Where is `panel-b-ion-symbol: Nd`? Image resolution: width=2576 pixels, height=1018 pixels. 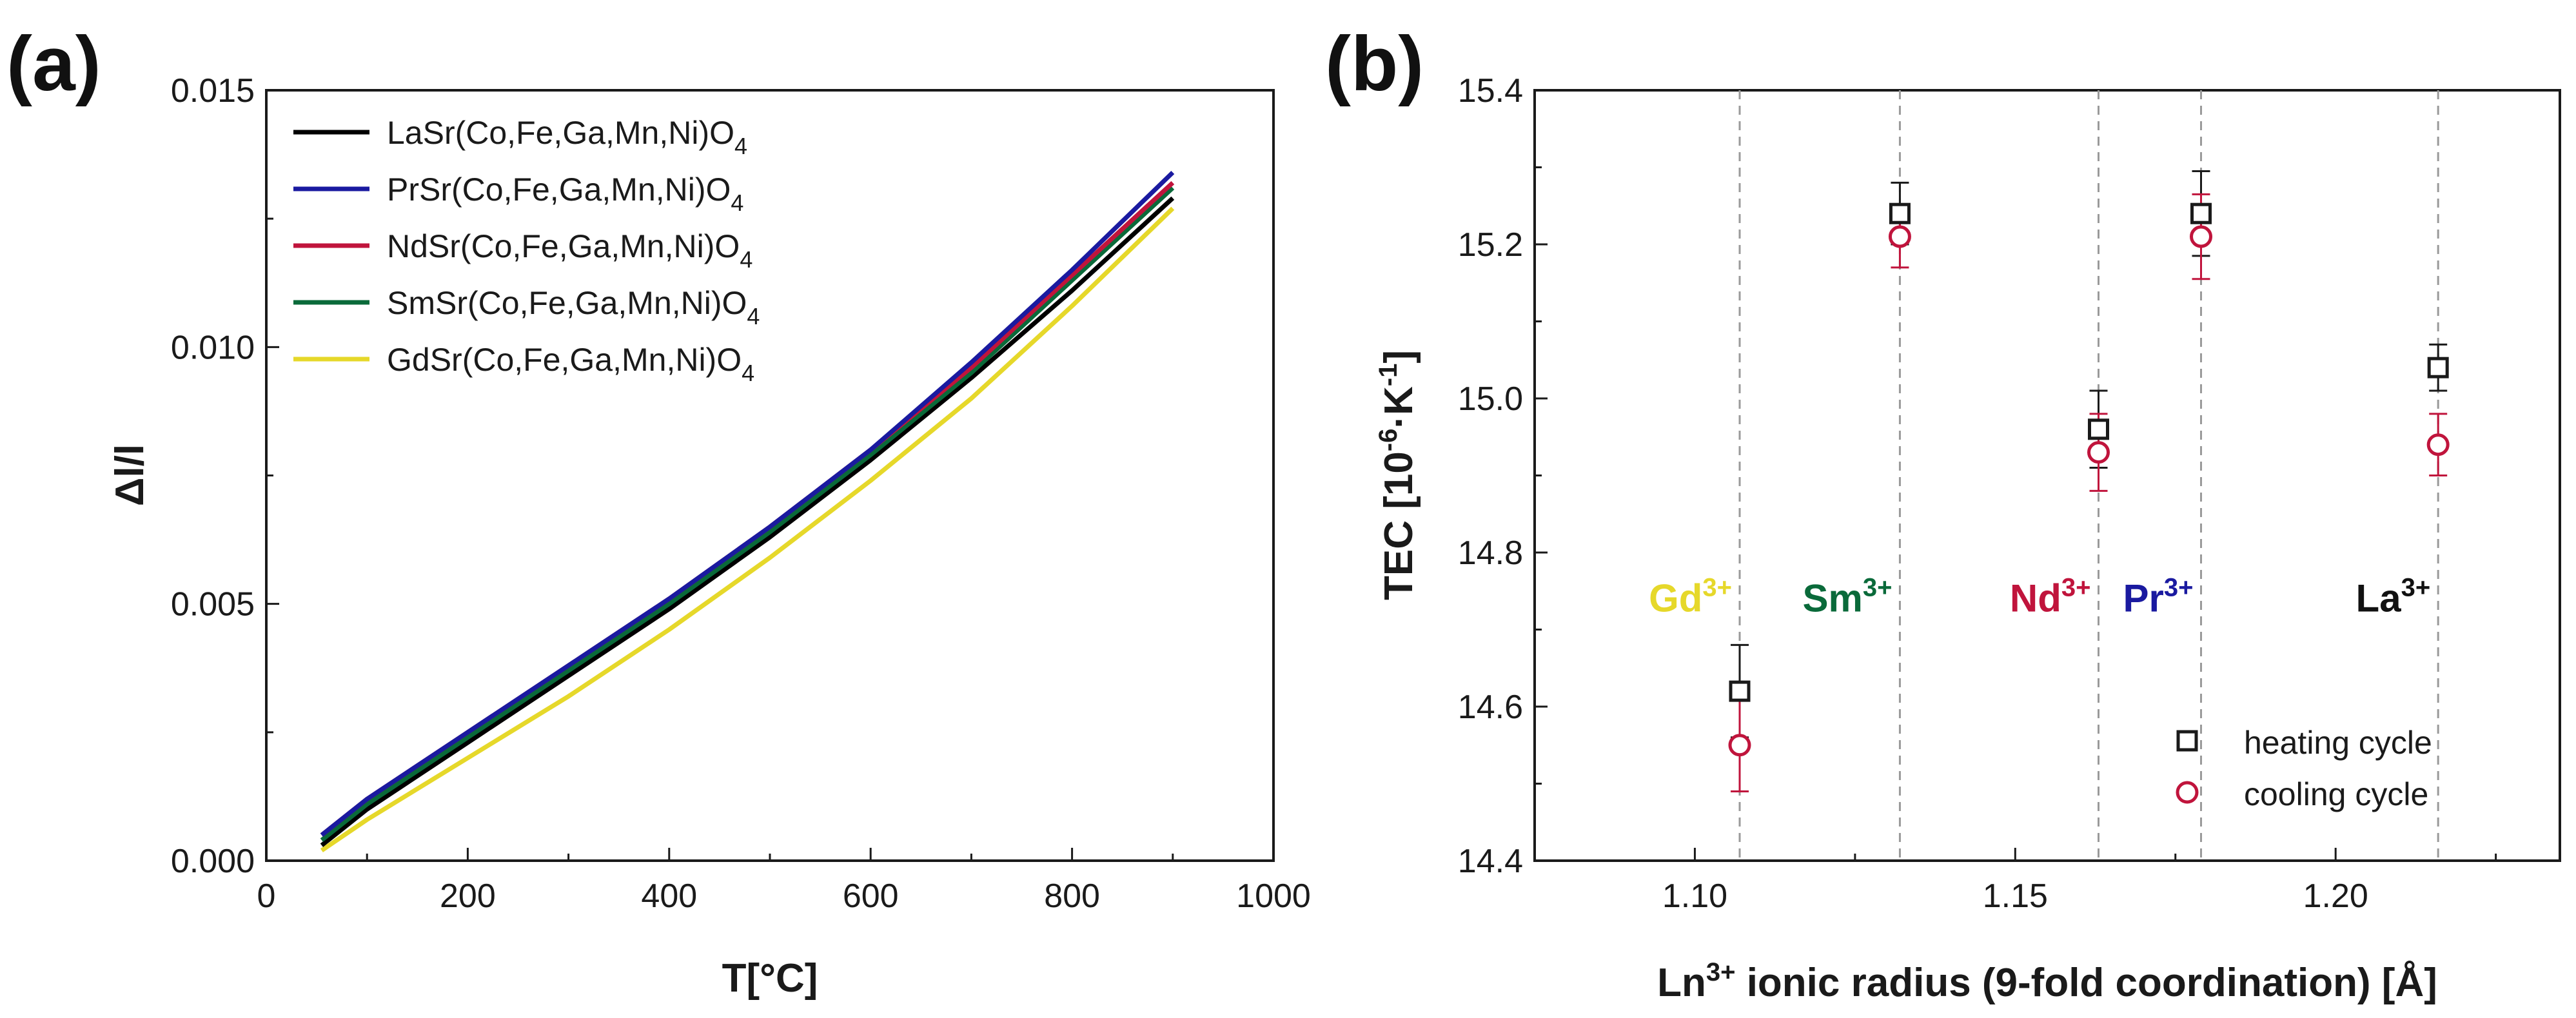
panel-b-ion-symbol: Nd is located at coordinates (2035, 599).